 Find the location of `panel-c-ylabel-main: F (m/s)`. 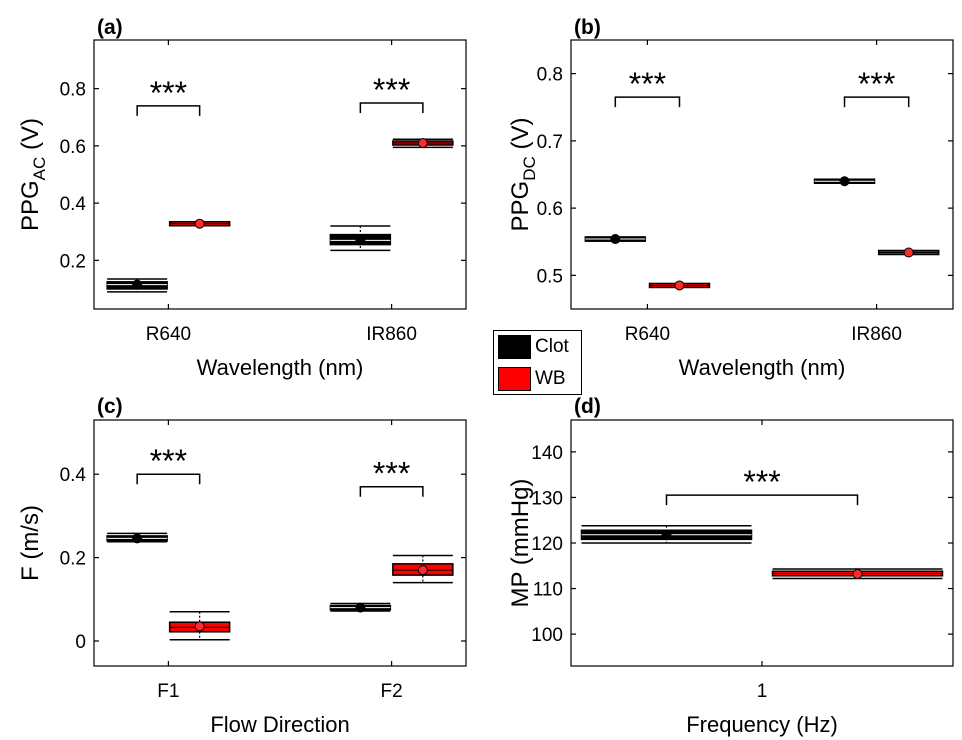

panel-c-ylabel-main: F (m/s) is located at coordinates (30, 543).